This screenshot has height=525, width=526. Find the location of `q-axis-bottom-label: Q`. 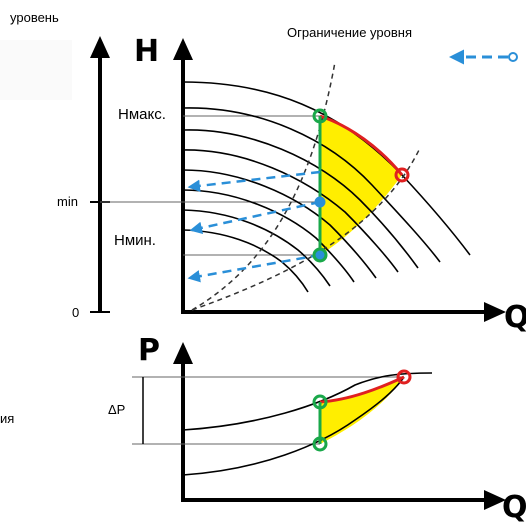

q-axis-bottom-label: Q is located at coordinates (514, 507).